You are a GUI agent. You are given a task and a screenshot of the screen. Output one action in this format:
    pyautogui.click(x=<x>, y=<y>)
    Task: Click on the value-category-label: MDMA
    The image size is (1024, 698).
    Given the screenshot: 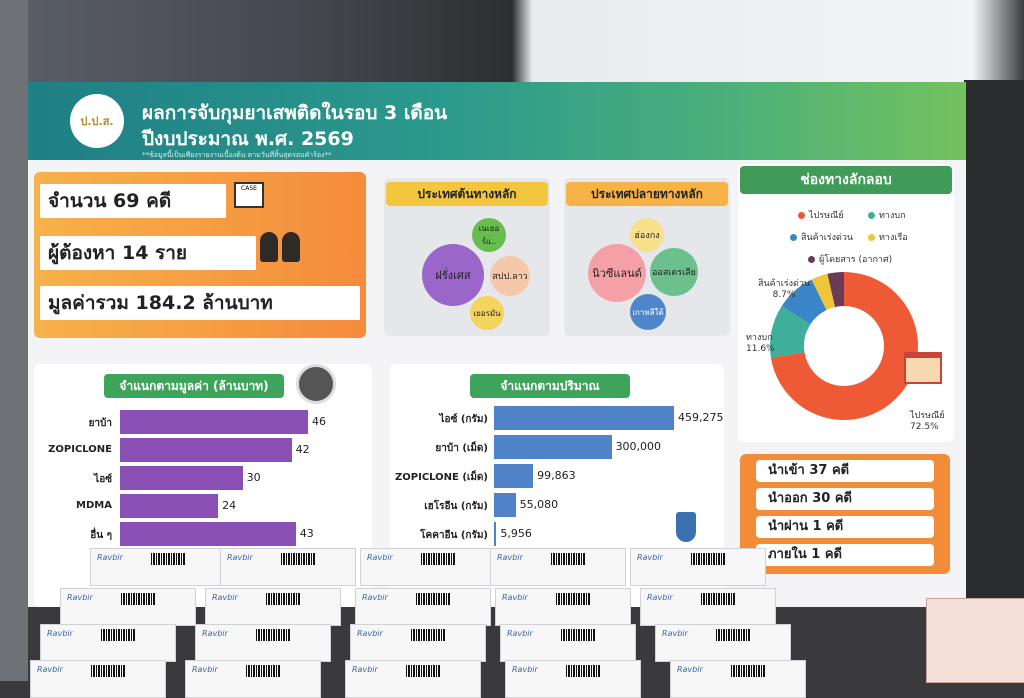 What is the action you would take?
    pyautogui.click(x=94, y=505)
    